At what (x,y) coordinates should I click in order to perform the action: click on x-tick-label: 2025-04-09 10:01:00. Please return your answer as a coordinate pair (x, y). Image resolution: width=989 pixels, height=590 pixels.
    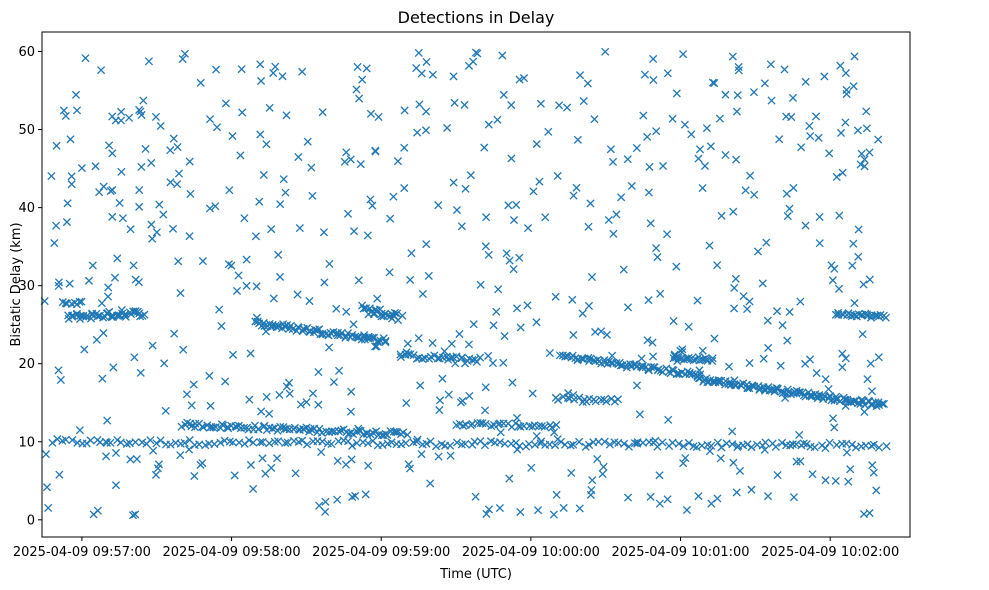
    Looking at the image, I should click on (680, 552).